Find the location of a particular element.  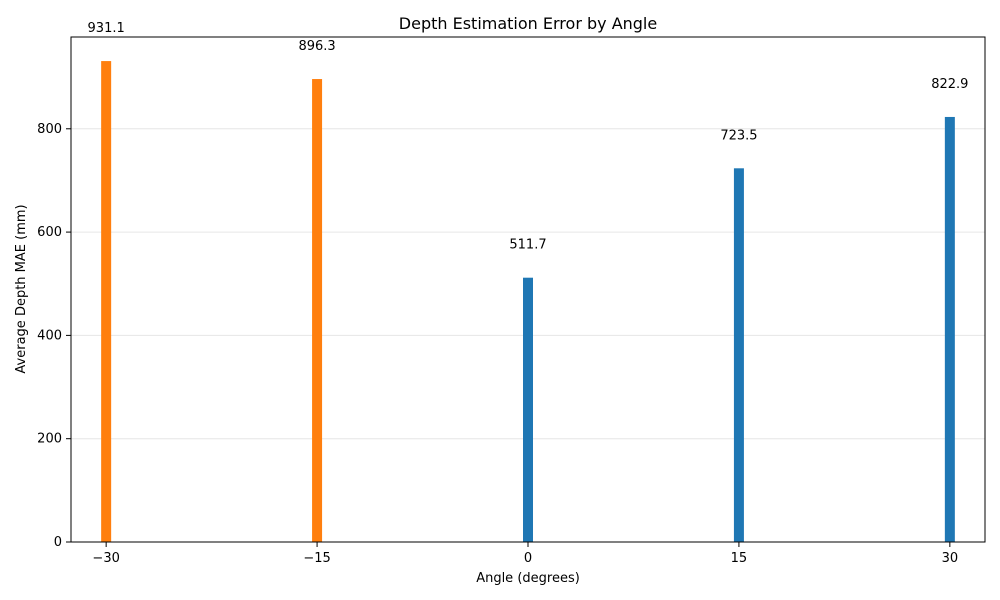

bar-value-label: 896.3 is located at coordinates (316, 46).